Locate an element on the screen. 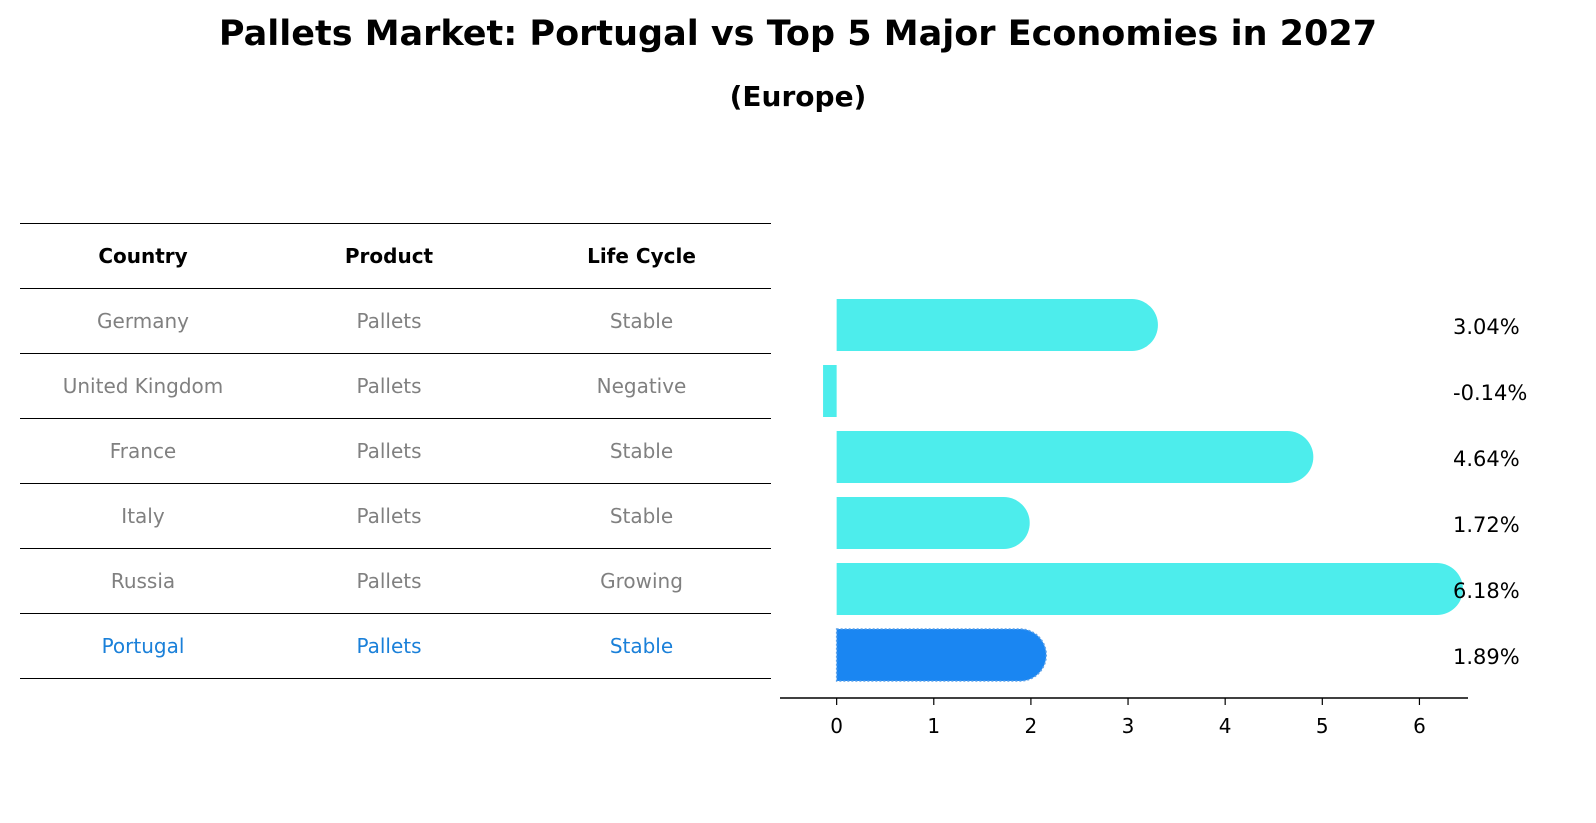 The height and width of the screenshot is (823, 1596). x-tick-label: 0 is located at coordinates (836, 726).